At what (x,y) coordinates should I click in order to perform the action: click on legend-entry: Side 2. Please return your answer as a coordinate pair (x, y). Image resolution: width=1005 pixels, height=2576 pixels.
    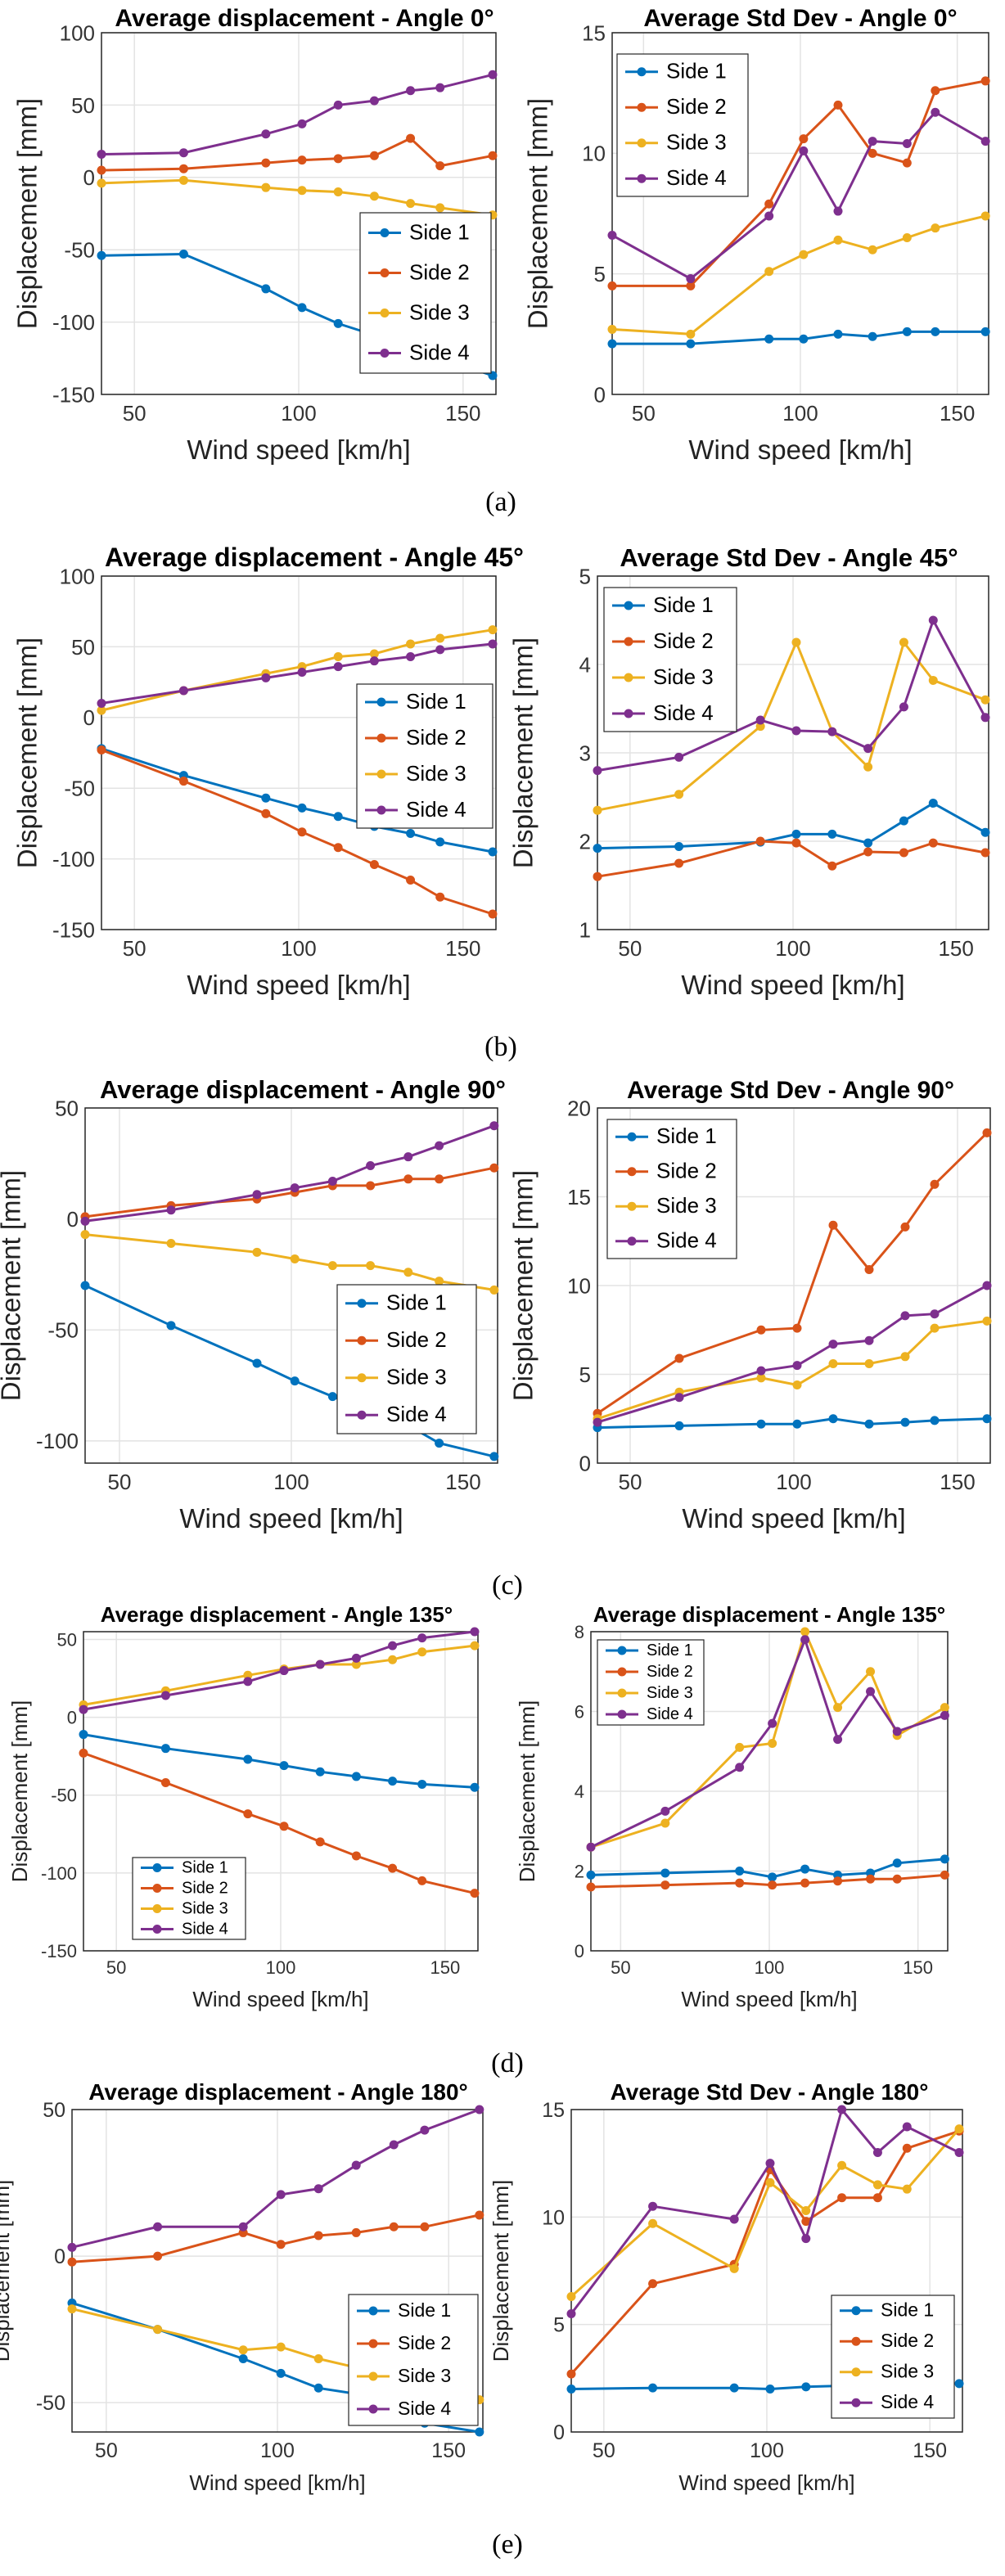
    Looking at the image, I should click on (908, 2340).